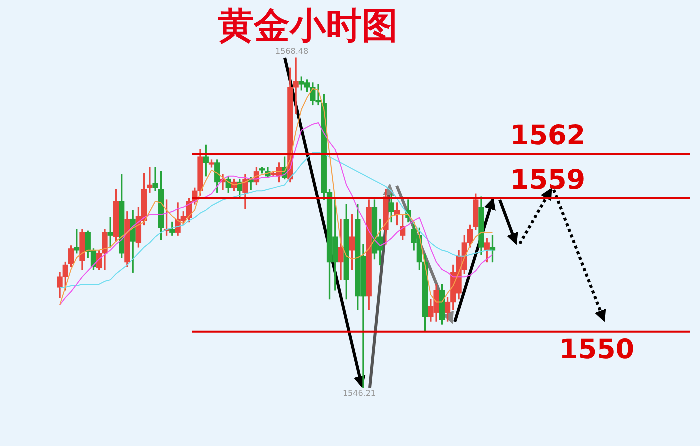 The image size is (700, 446). What do you see at coordinates (308, 26) in the screenshot?
I see `chart-title: 黄金小时图` at bounding box center [308, 26].